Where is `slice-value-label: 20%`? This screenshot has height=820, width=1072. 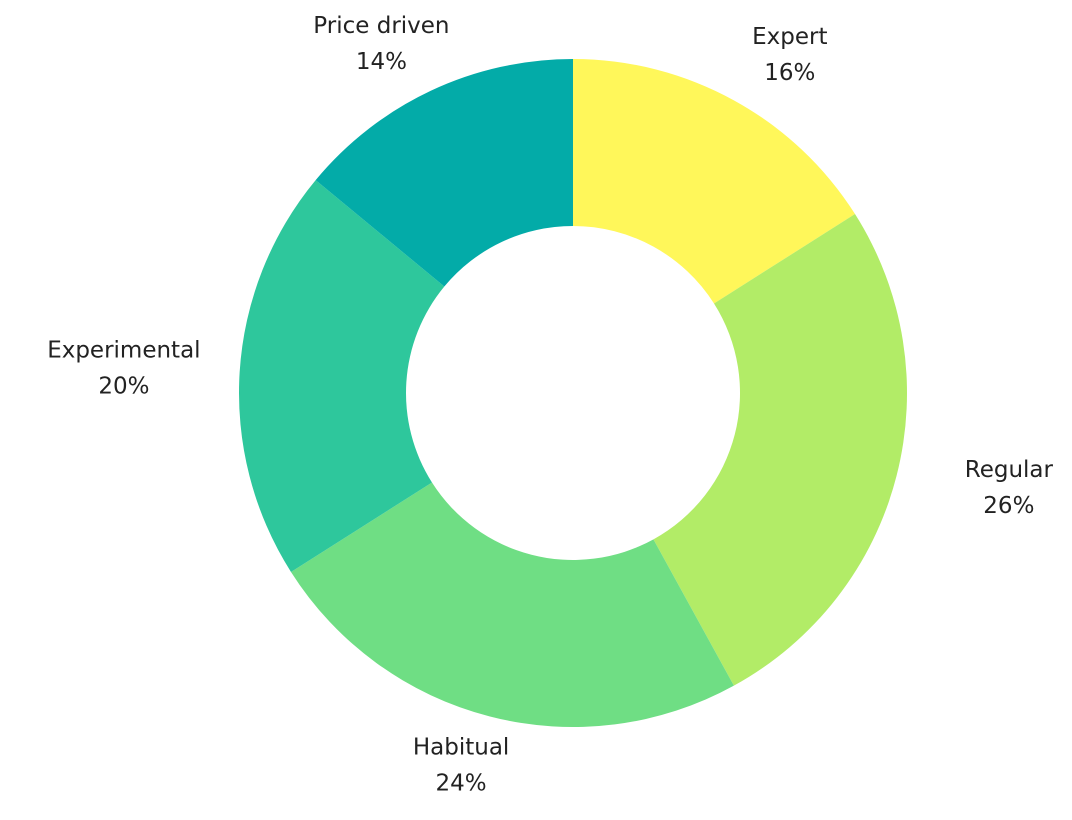 slice-value-label: 20% is located at coordinates (123, 386).